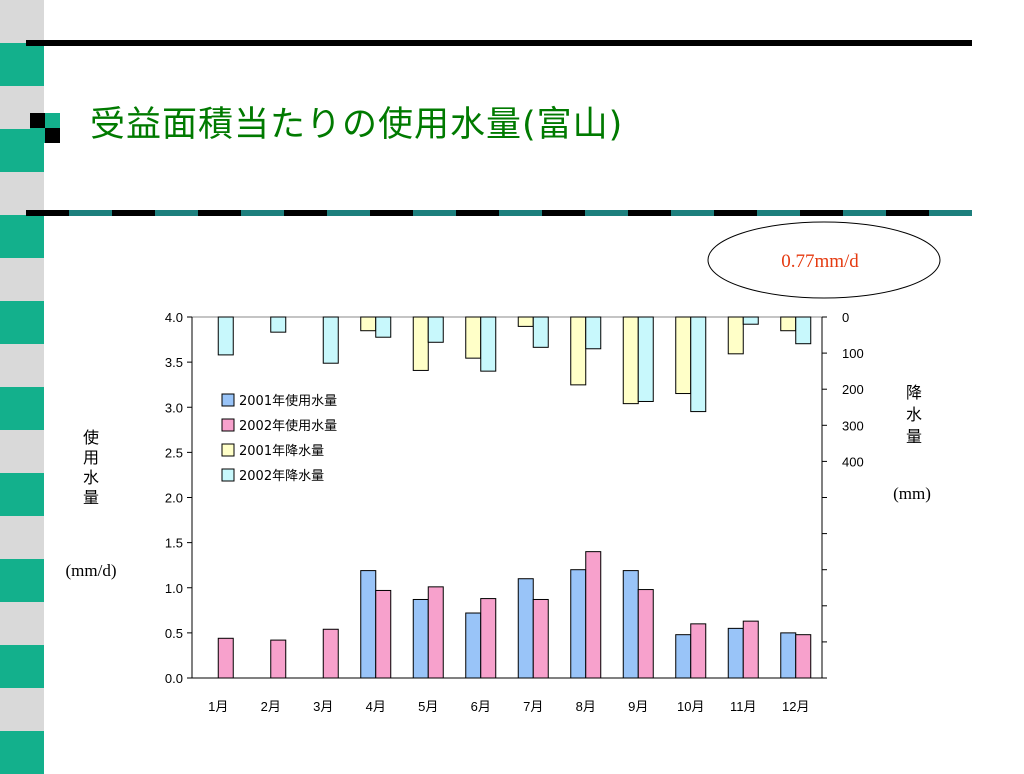  I want to click on right-axis-label-char: 降, so click(914, 392).